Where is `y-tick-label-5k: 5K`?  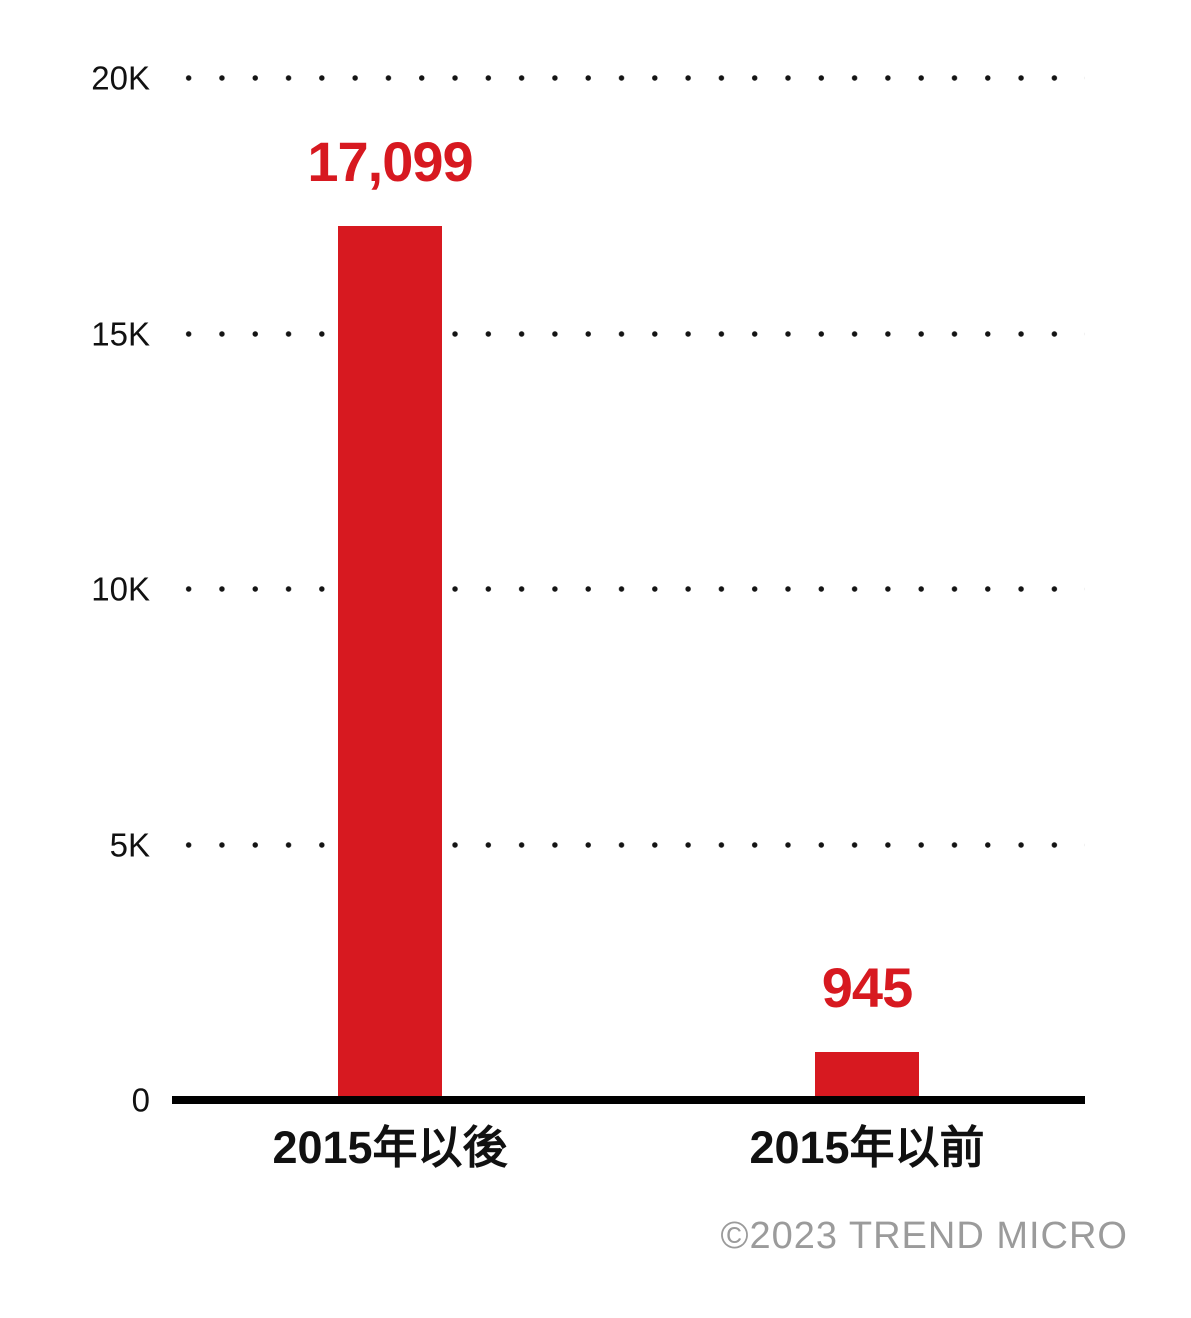 y-tick-label-5k: 5K is located at coordinates (129, 844).